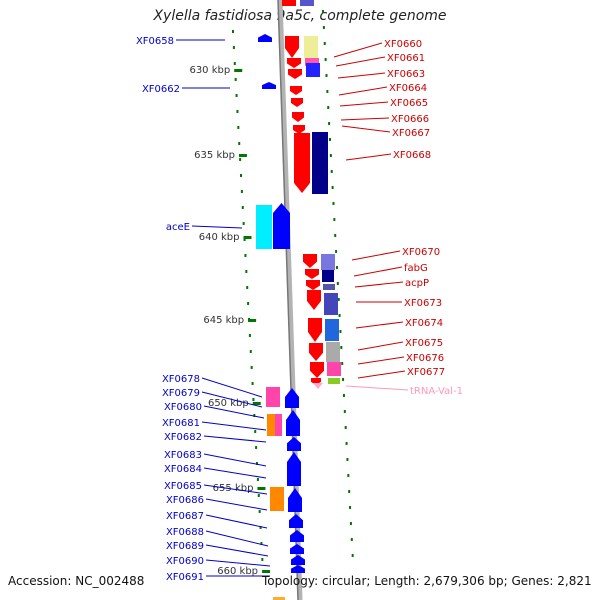 The image size is (600, 600). I want to click on left-gene-label: XF0686, so click(185, 500).